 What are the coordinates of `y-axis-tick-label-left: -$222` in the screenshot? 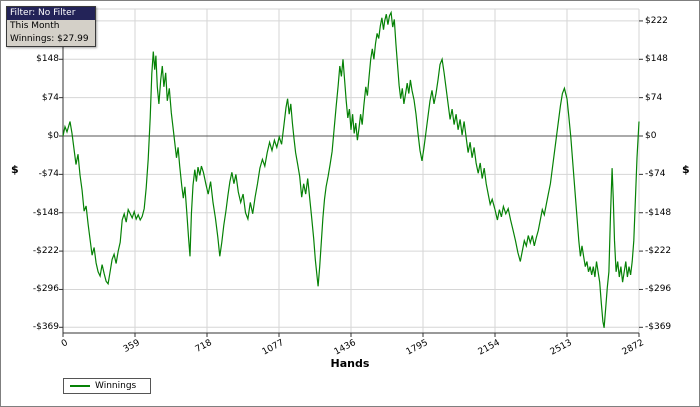 It's located at (45, 251).